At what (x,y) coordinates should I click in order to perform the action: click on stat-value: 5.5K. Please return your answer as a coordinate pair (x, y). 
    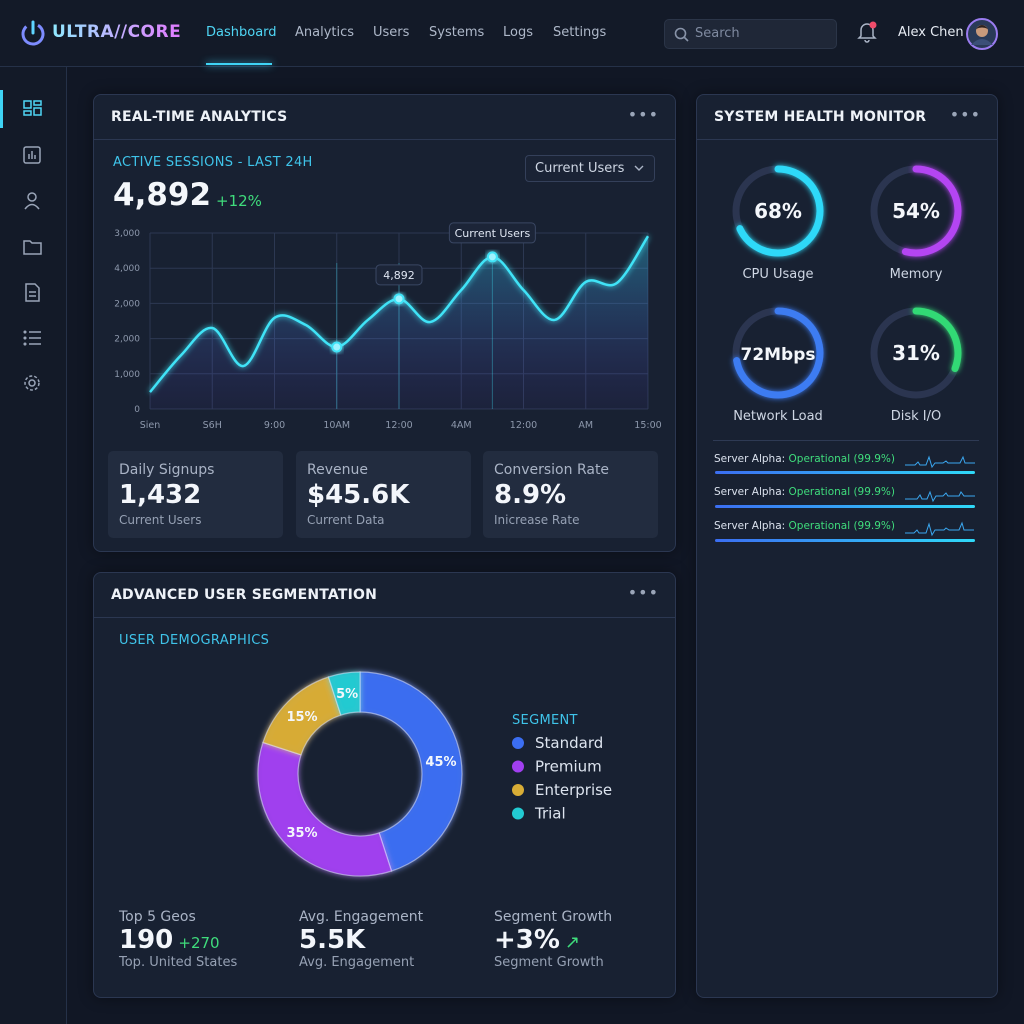
    Looking at the image, I should click on (332, 940).